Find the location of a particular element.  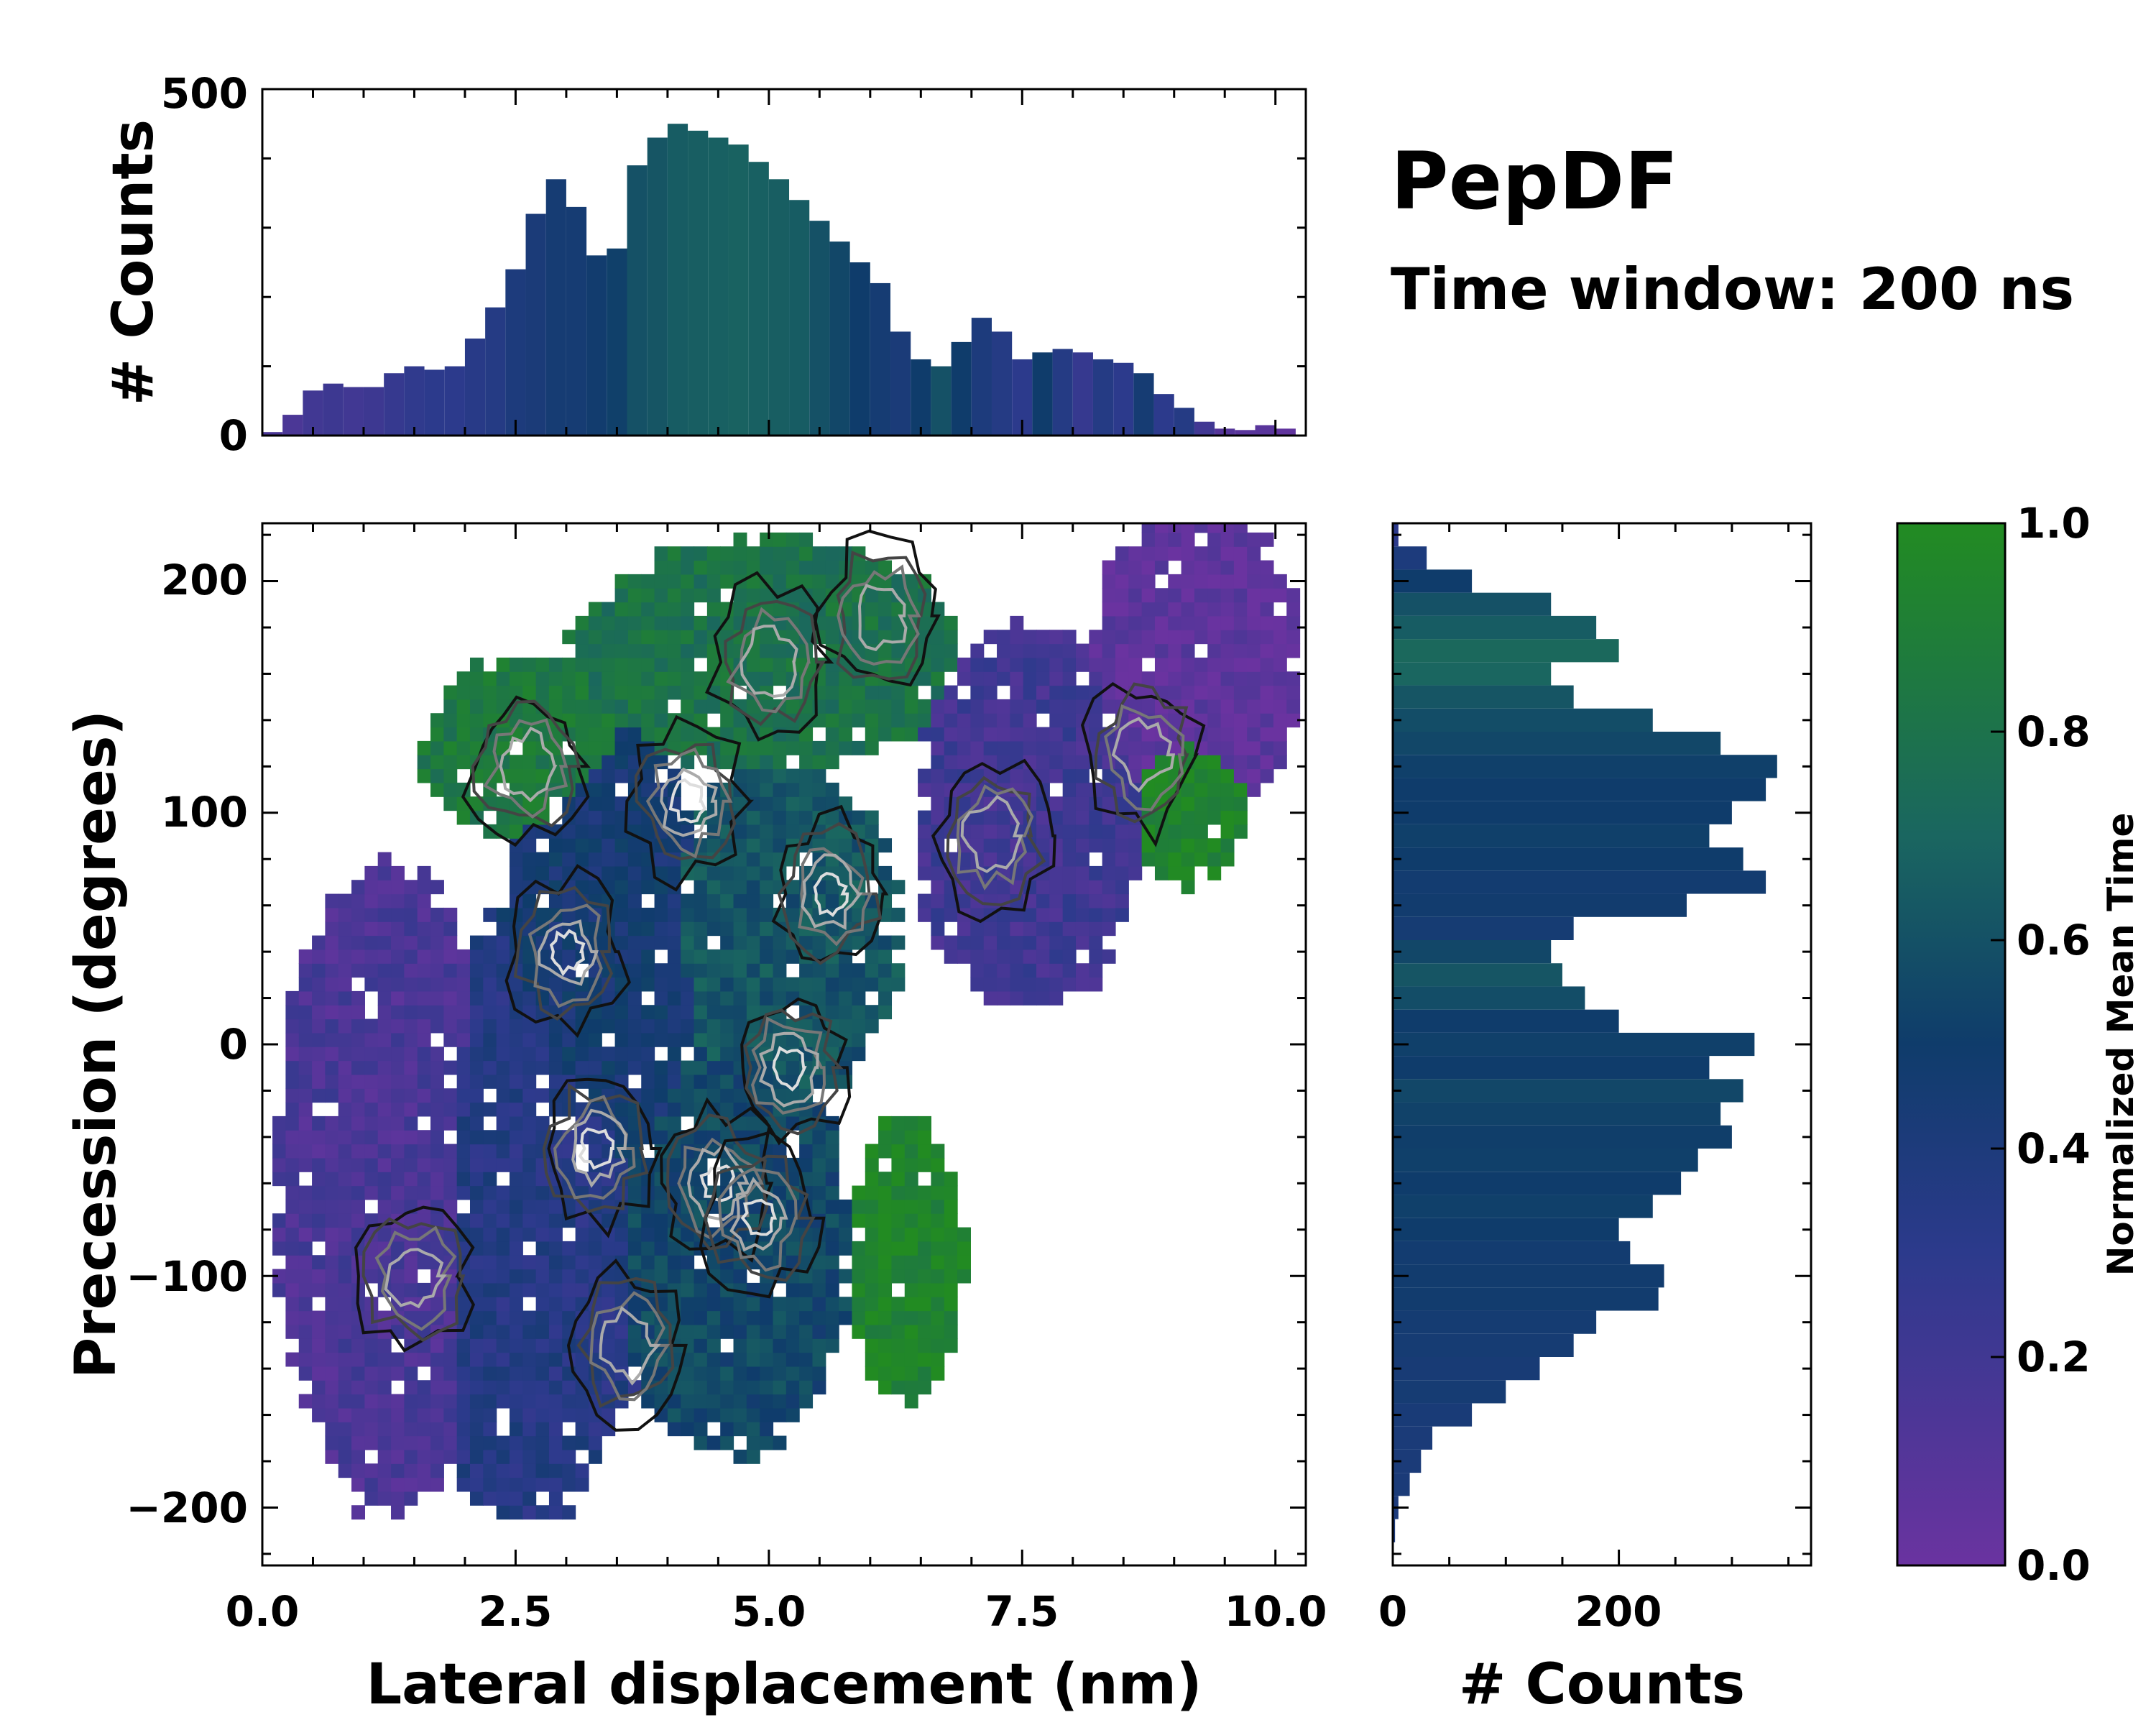

xtick-10: 10.0 is located at coordinates (1276, 1611).